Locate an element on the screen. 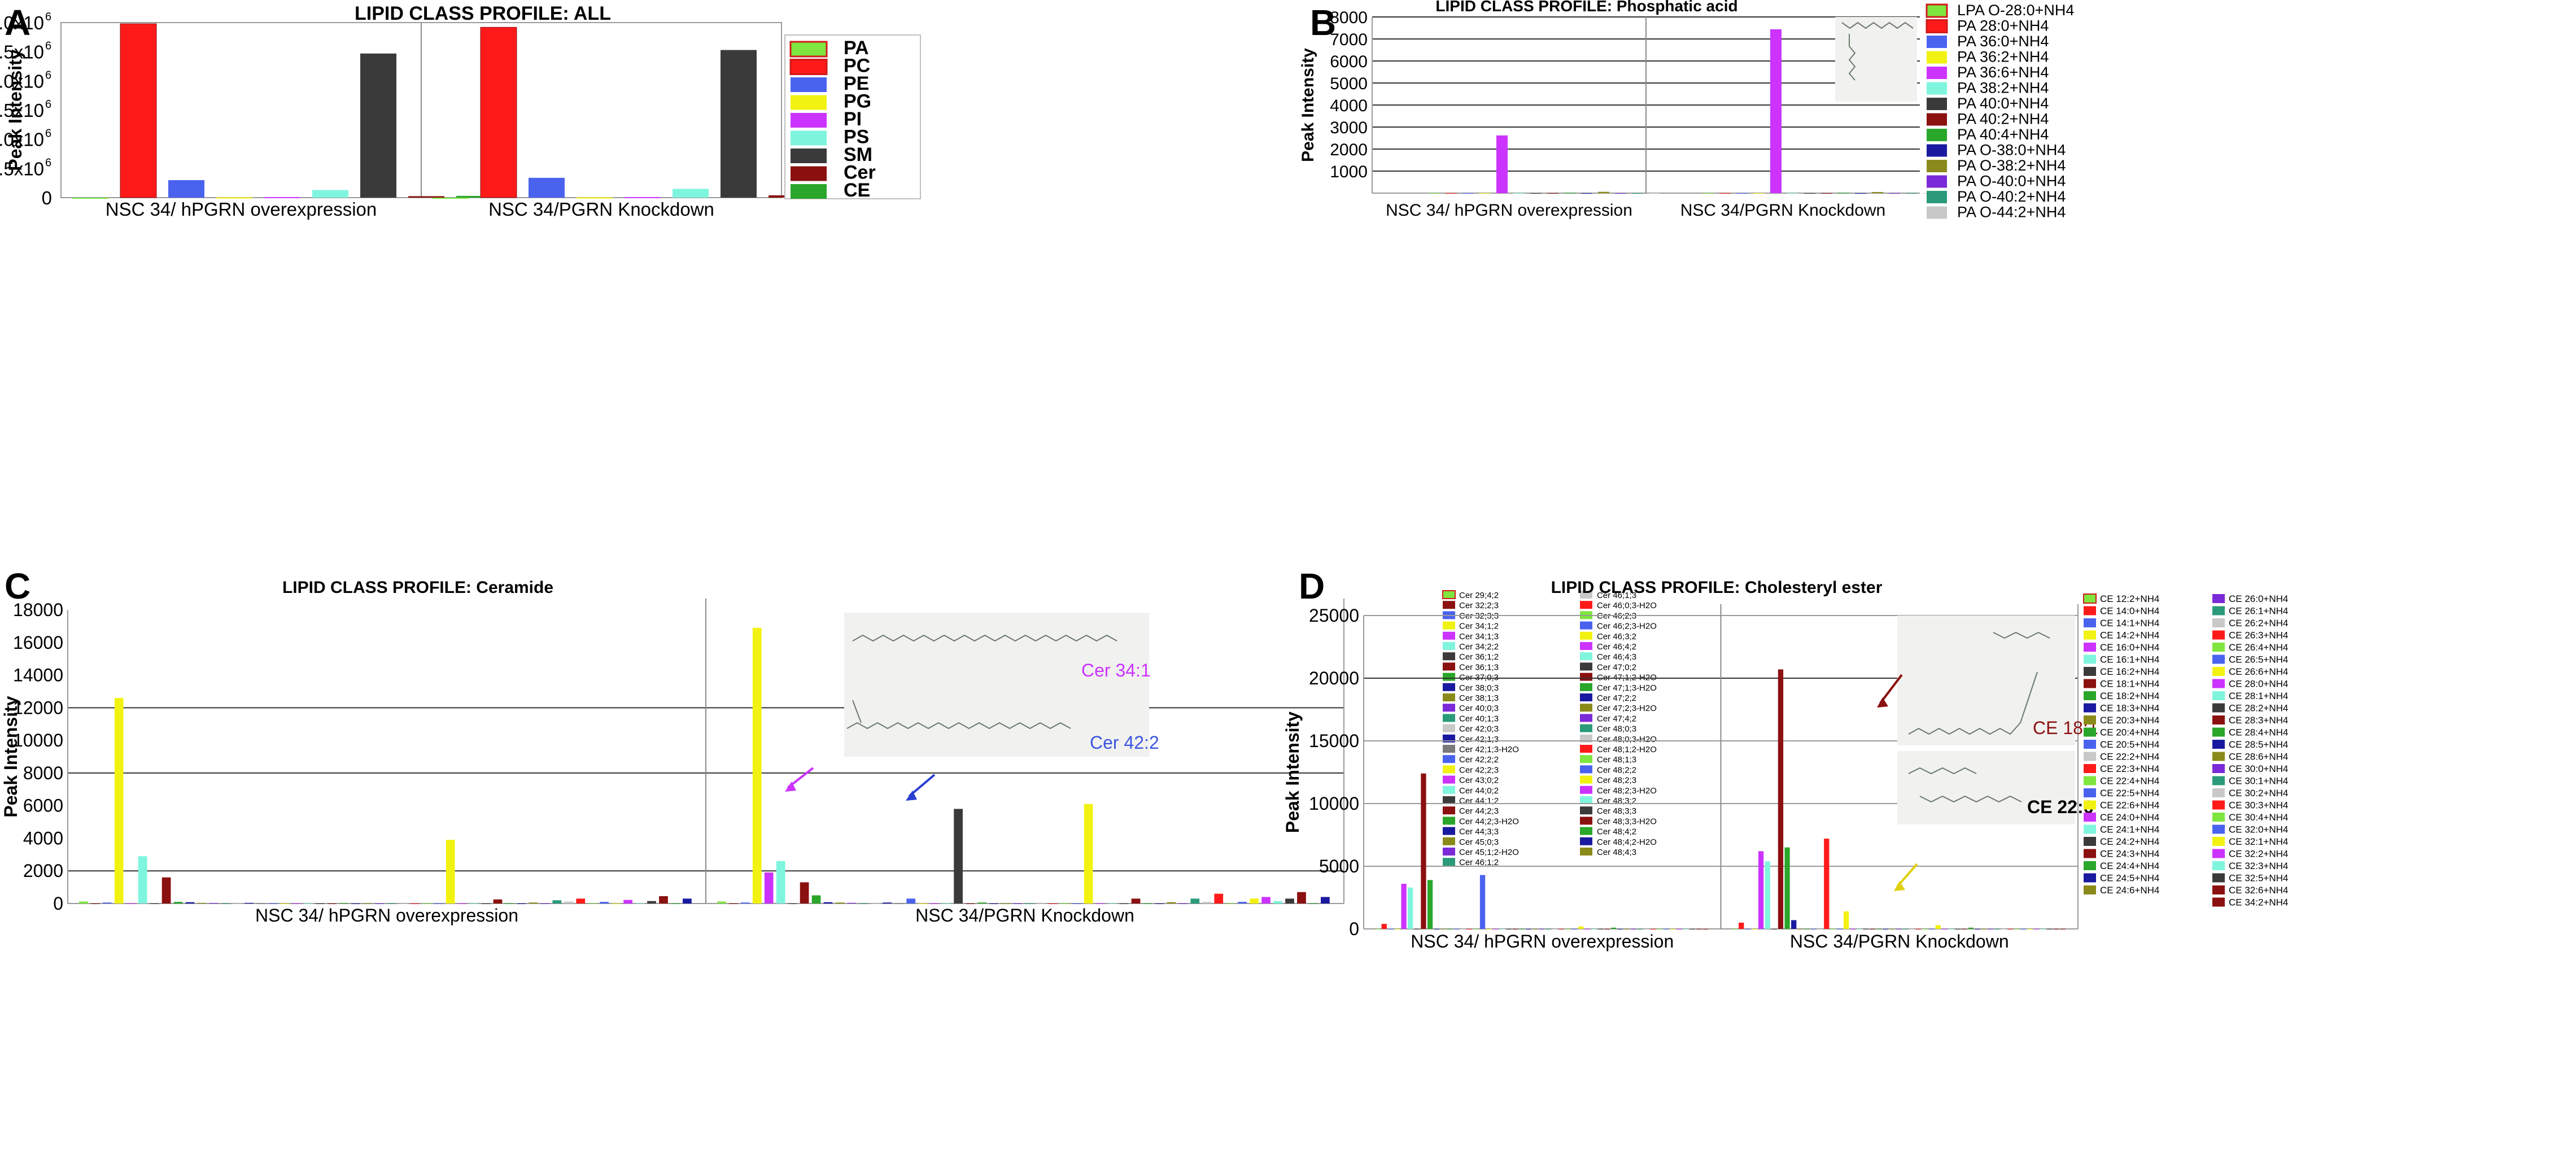  legend-label: CE 24:5+NH4 is located at coordinates (2129, 878).